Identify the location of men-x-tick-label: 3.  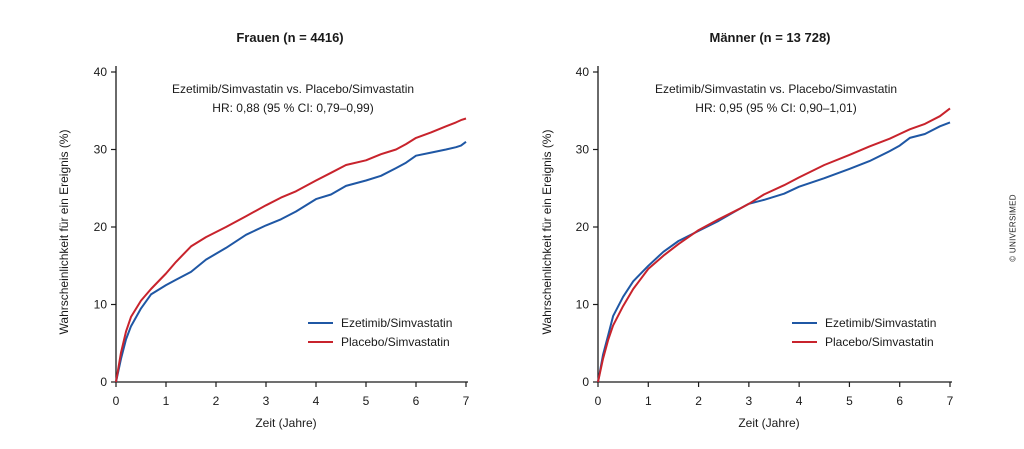
(749, 401).